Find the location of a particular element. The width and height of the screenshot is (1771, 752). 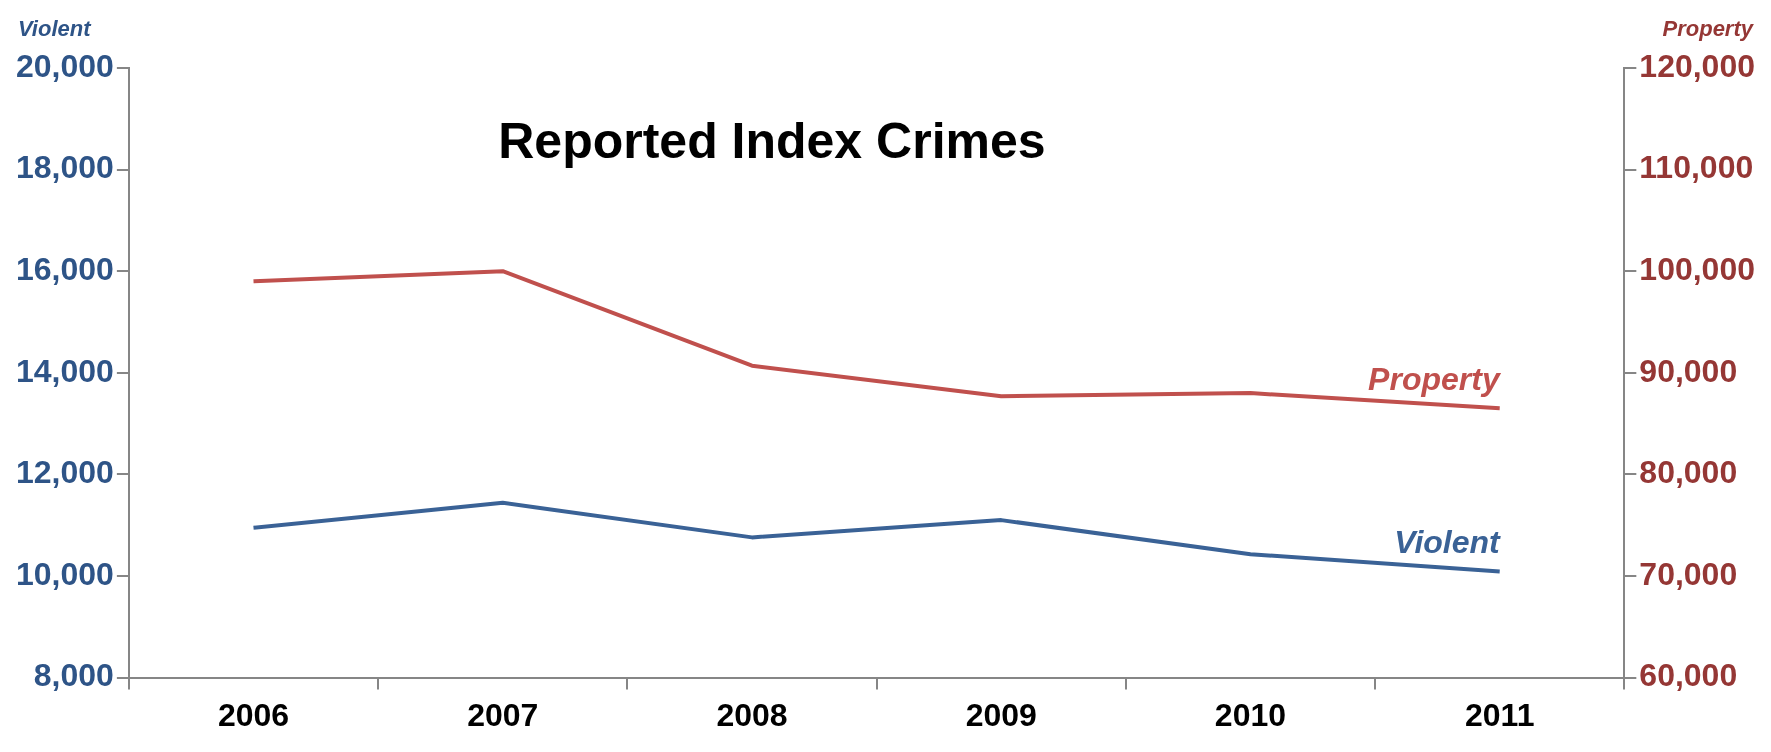

y2-tick-label: 90,000 is located at coordinates (1688, 370).